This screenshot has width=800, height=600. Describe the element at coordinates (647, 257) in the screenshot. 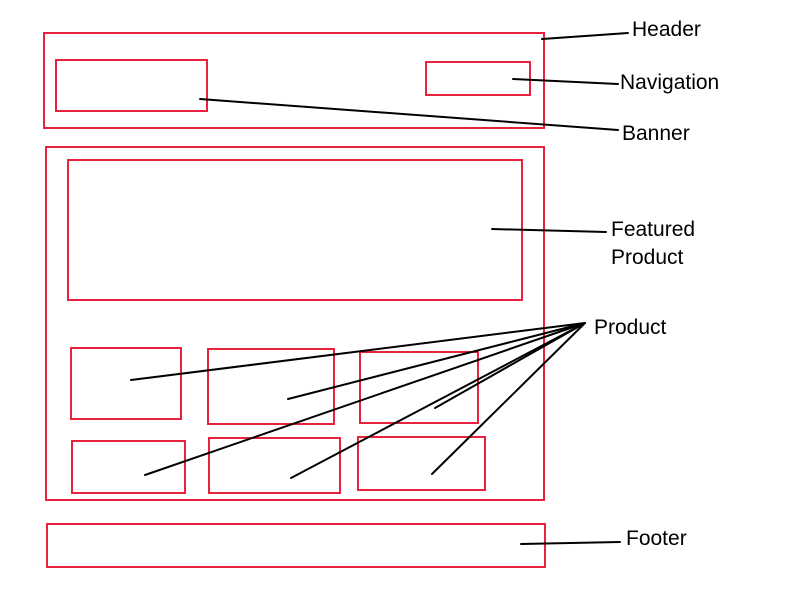

I see `featured-product-label-line2: Product` at that location.